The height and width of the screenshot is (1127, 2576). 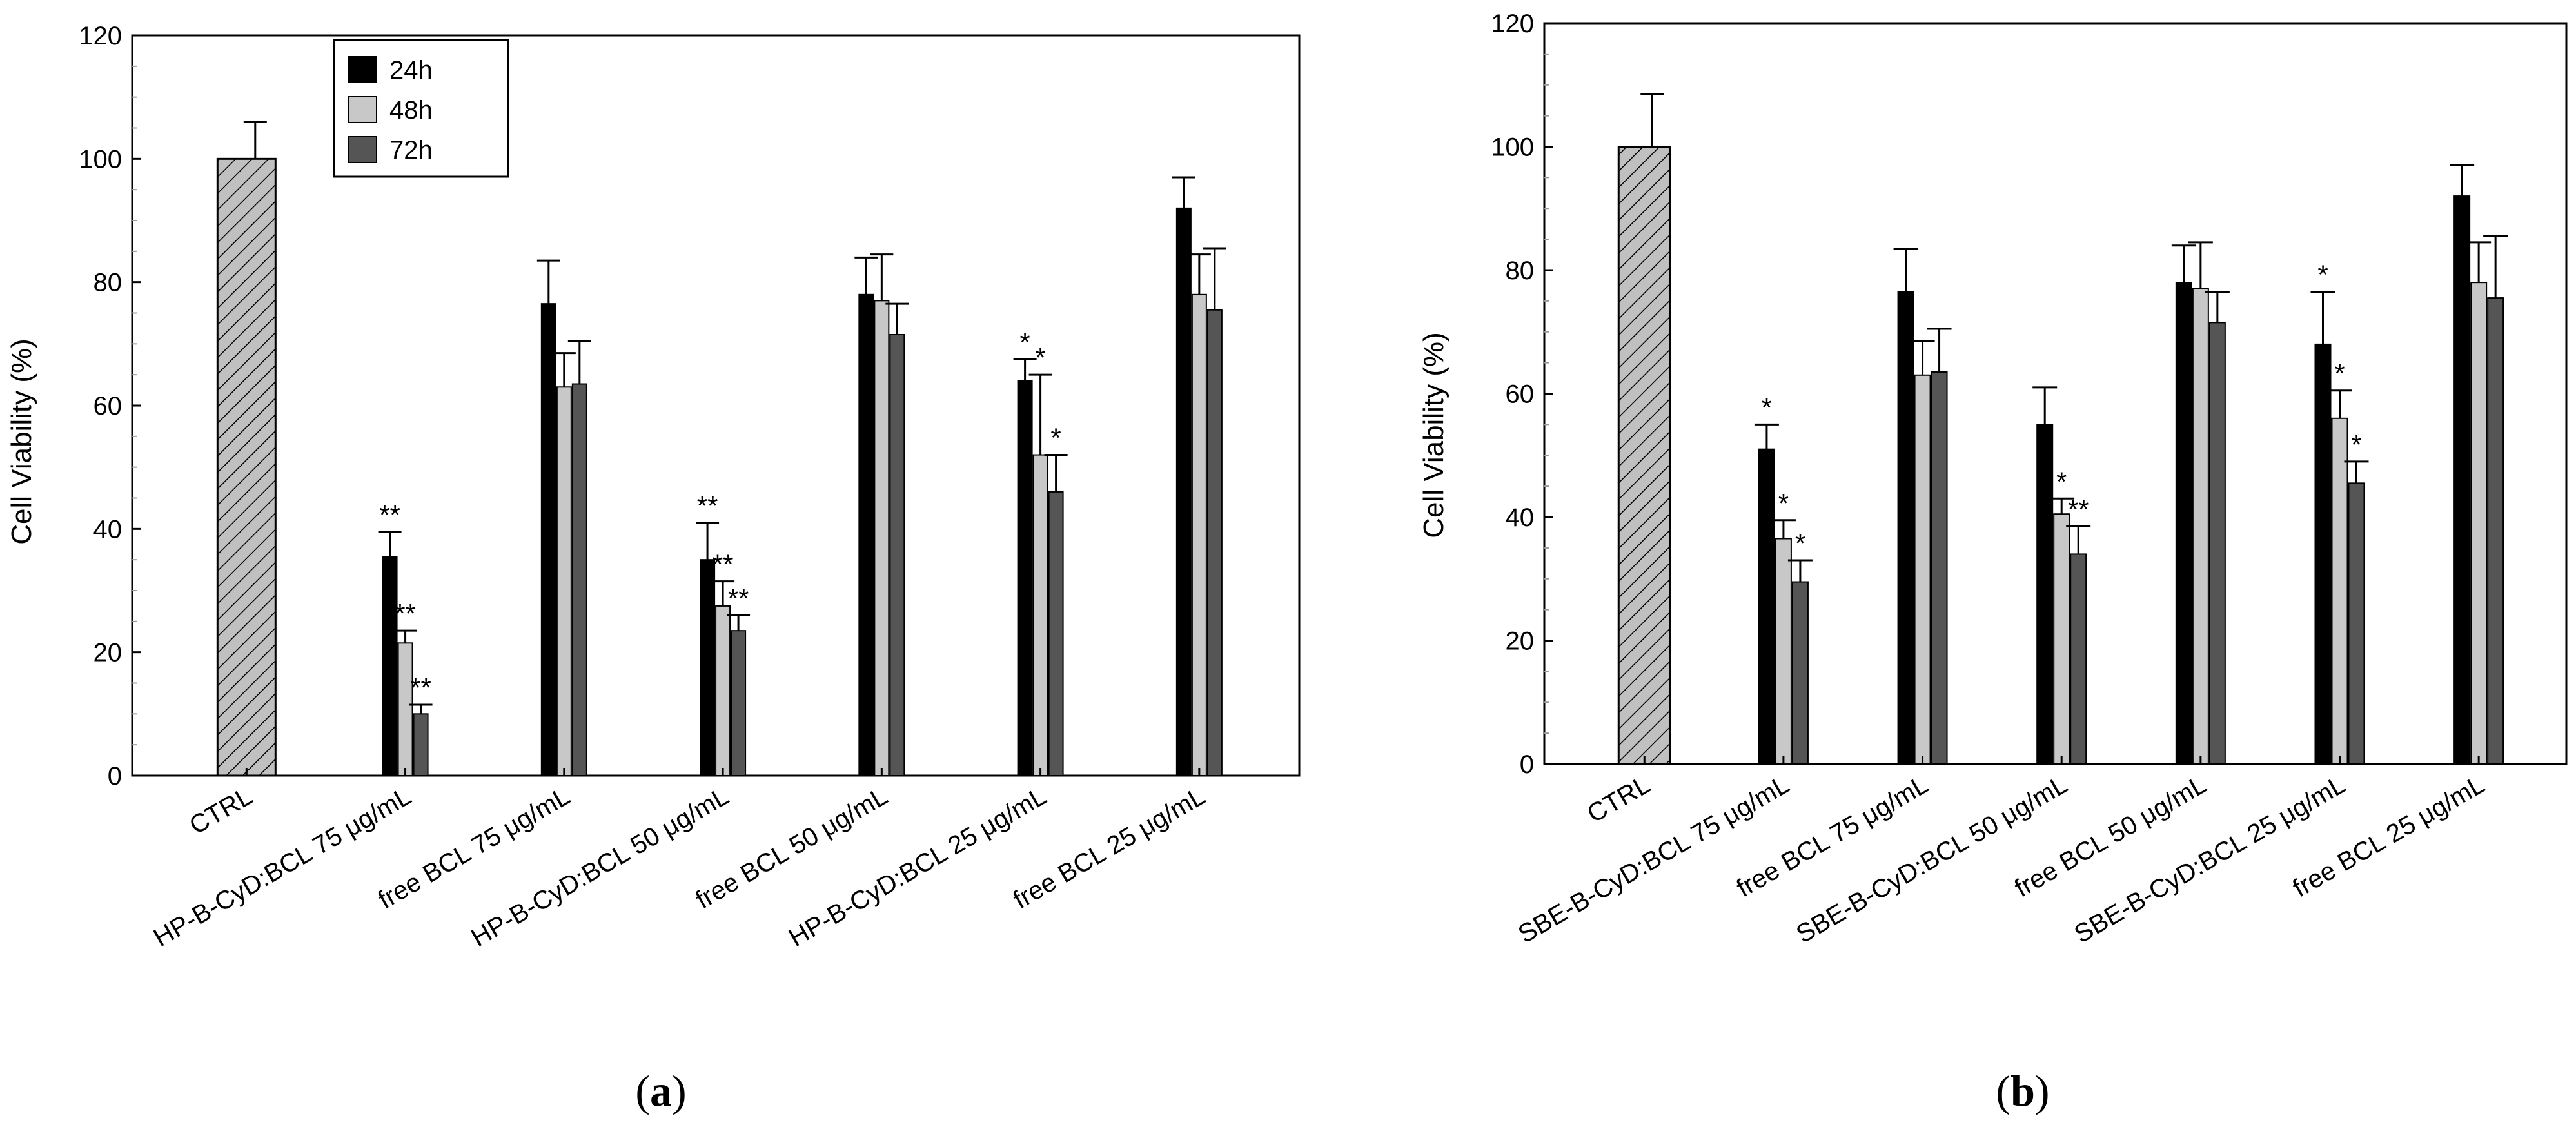 What do you see at coordinates (1653, 859) in the screenshot?
I see `x-tick-label: SBE-B-CyD:BCL 75 μg/mL` at bounding box center [1653, 859].